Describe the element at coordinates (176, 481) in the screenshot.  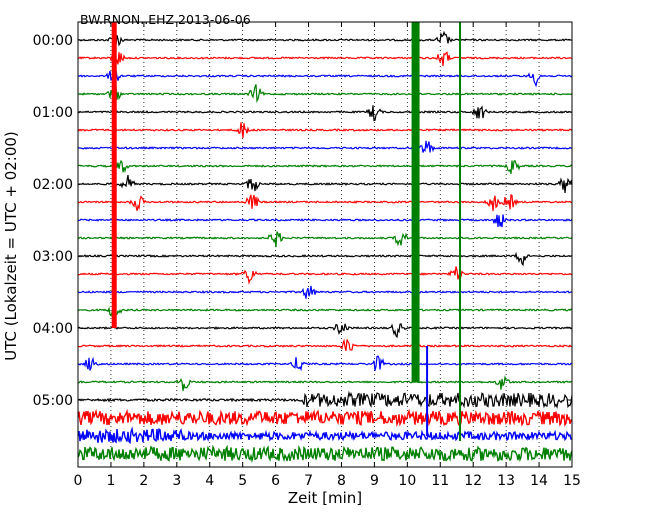
I see `x-tick-label: 3` at that location.